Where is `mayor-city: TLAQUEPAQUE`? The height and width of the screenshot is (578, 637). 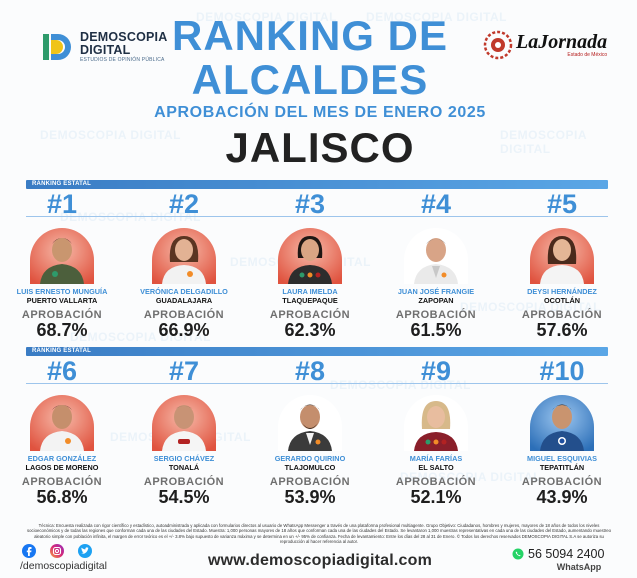
mayor-city: TLAQUEPAQUE is located at coordinates (310, 300).